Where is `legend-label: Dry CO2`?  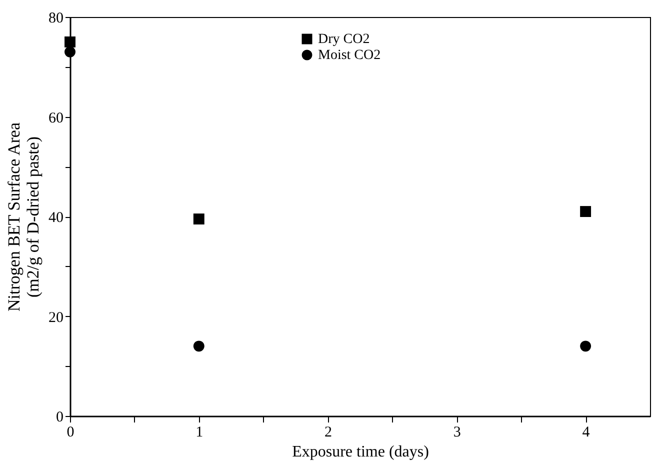 legend-label: Dry CO2 is located at coordinates (344, 39).